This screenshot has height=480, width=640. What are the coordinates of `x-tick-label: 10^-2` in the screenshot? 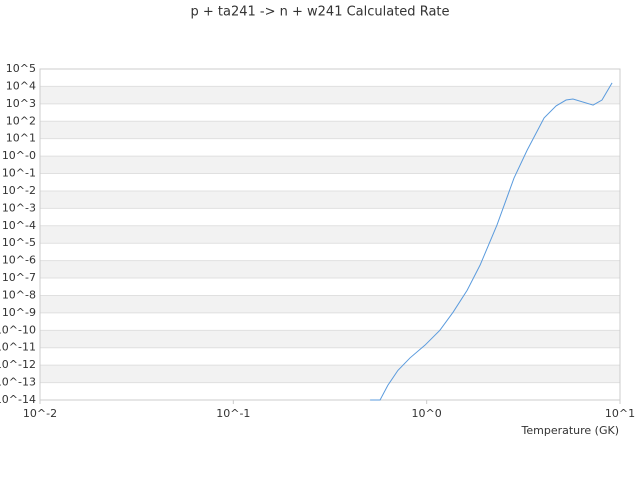 It's located at (40, 413).